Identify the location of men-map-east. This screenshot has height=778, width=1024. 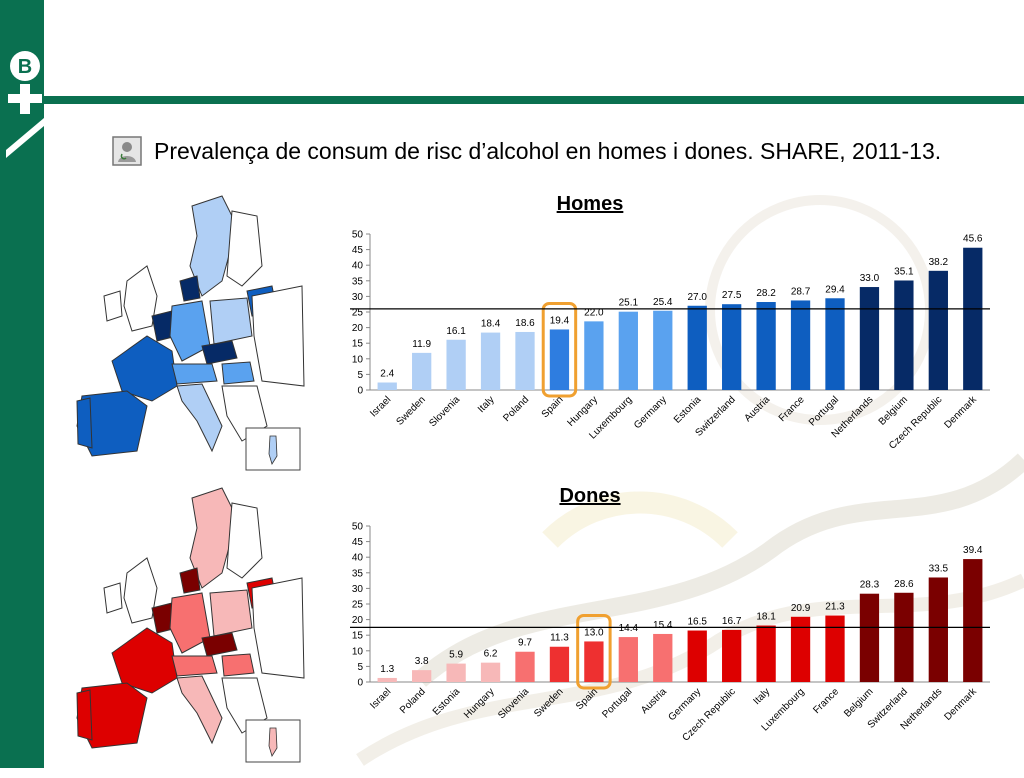
(278, 336).